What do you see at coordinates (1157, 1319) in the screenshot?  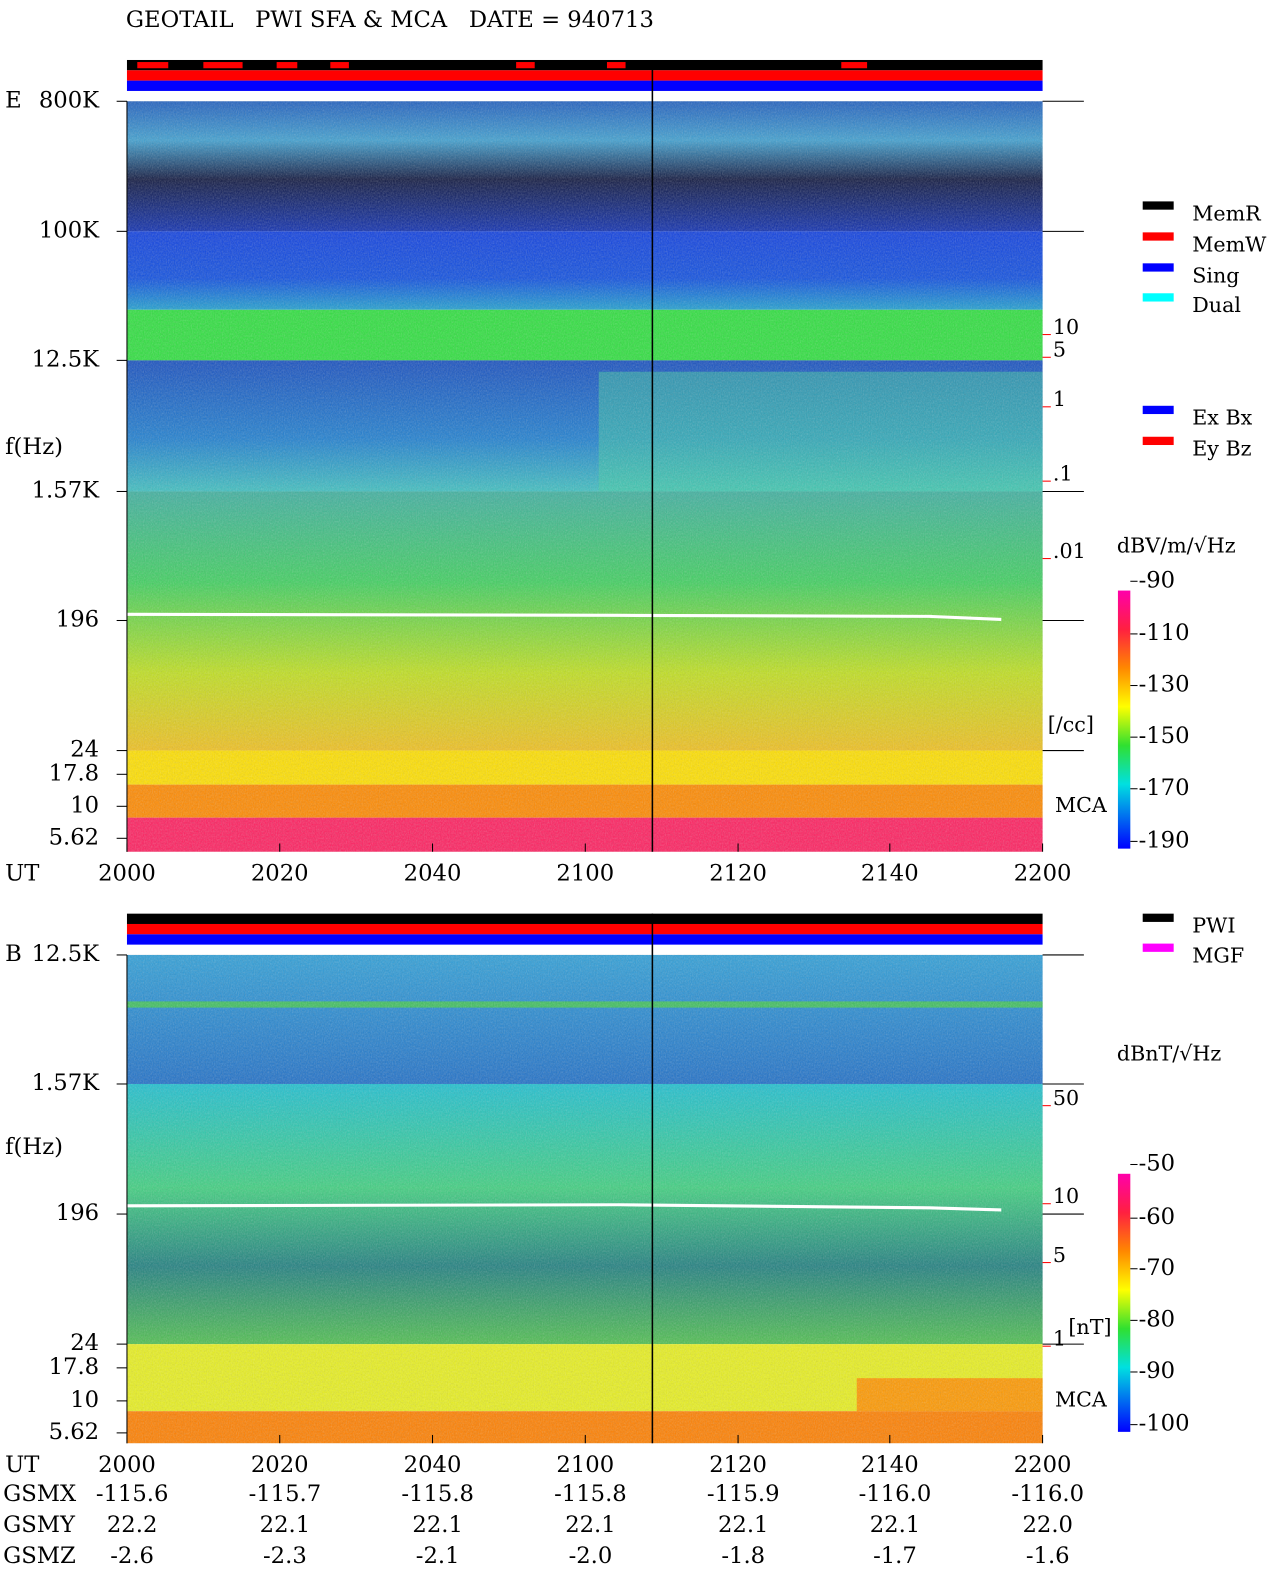 I see `colorbar-tick-label: -80` at bounding box center [1157, 1319].